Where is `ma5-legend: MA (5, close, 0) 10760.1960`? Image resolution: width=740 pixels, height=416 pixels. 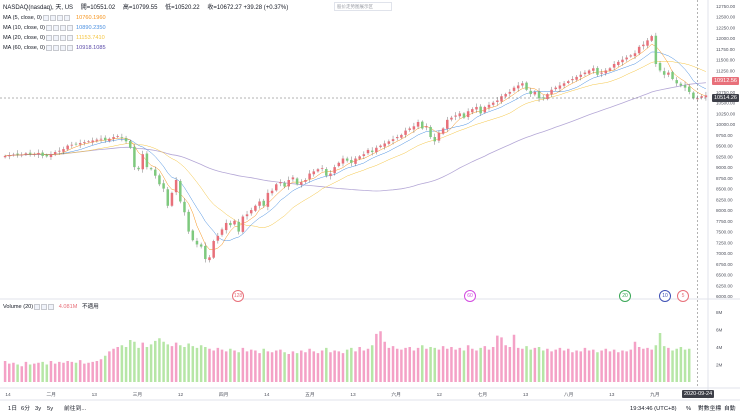 ma5-legend: MA (5, close, 0) 10760.1960 is located at coordinates (54, 18).